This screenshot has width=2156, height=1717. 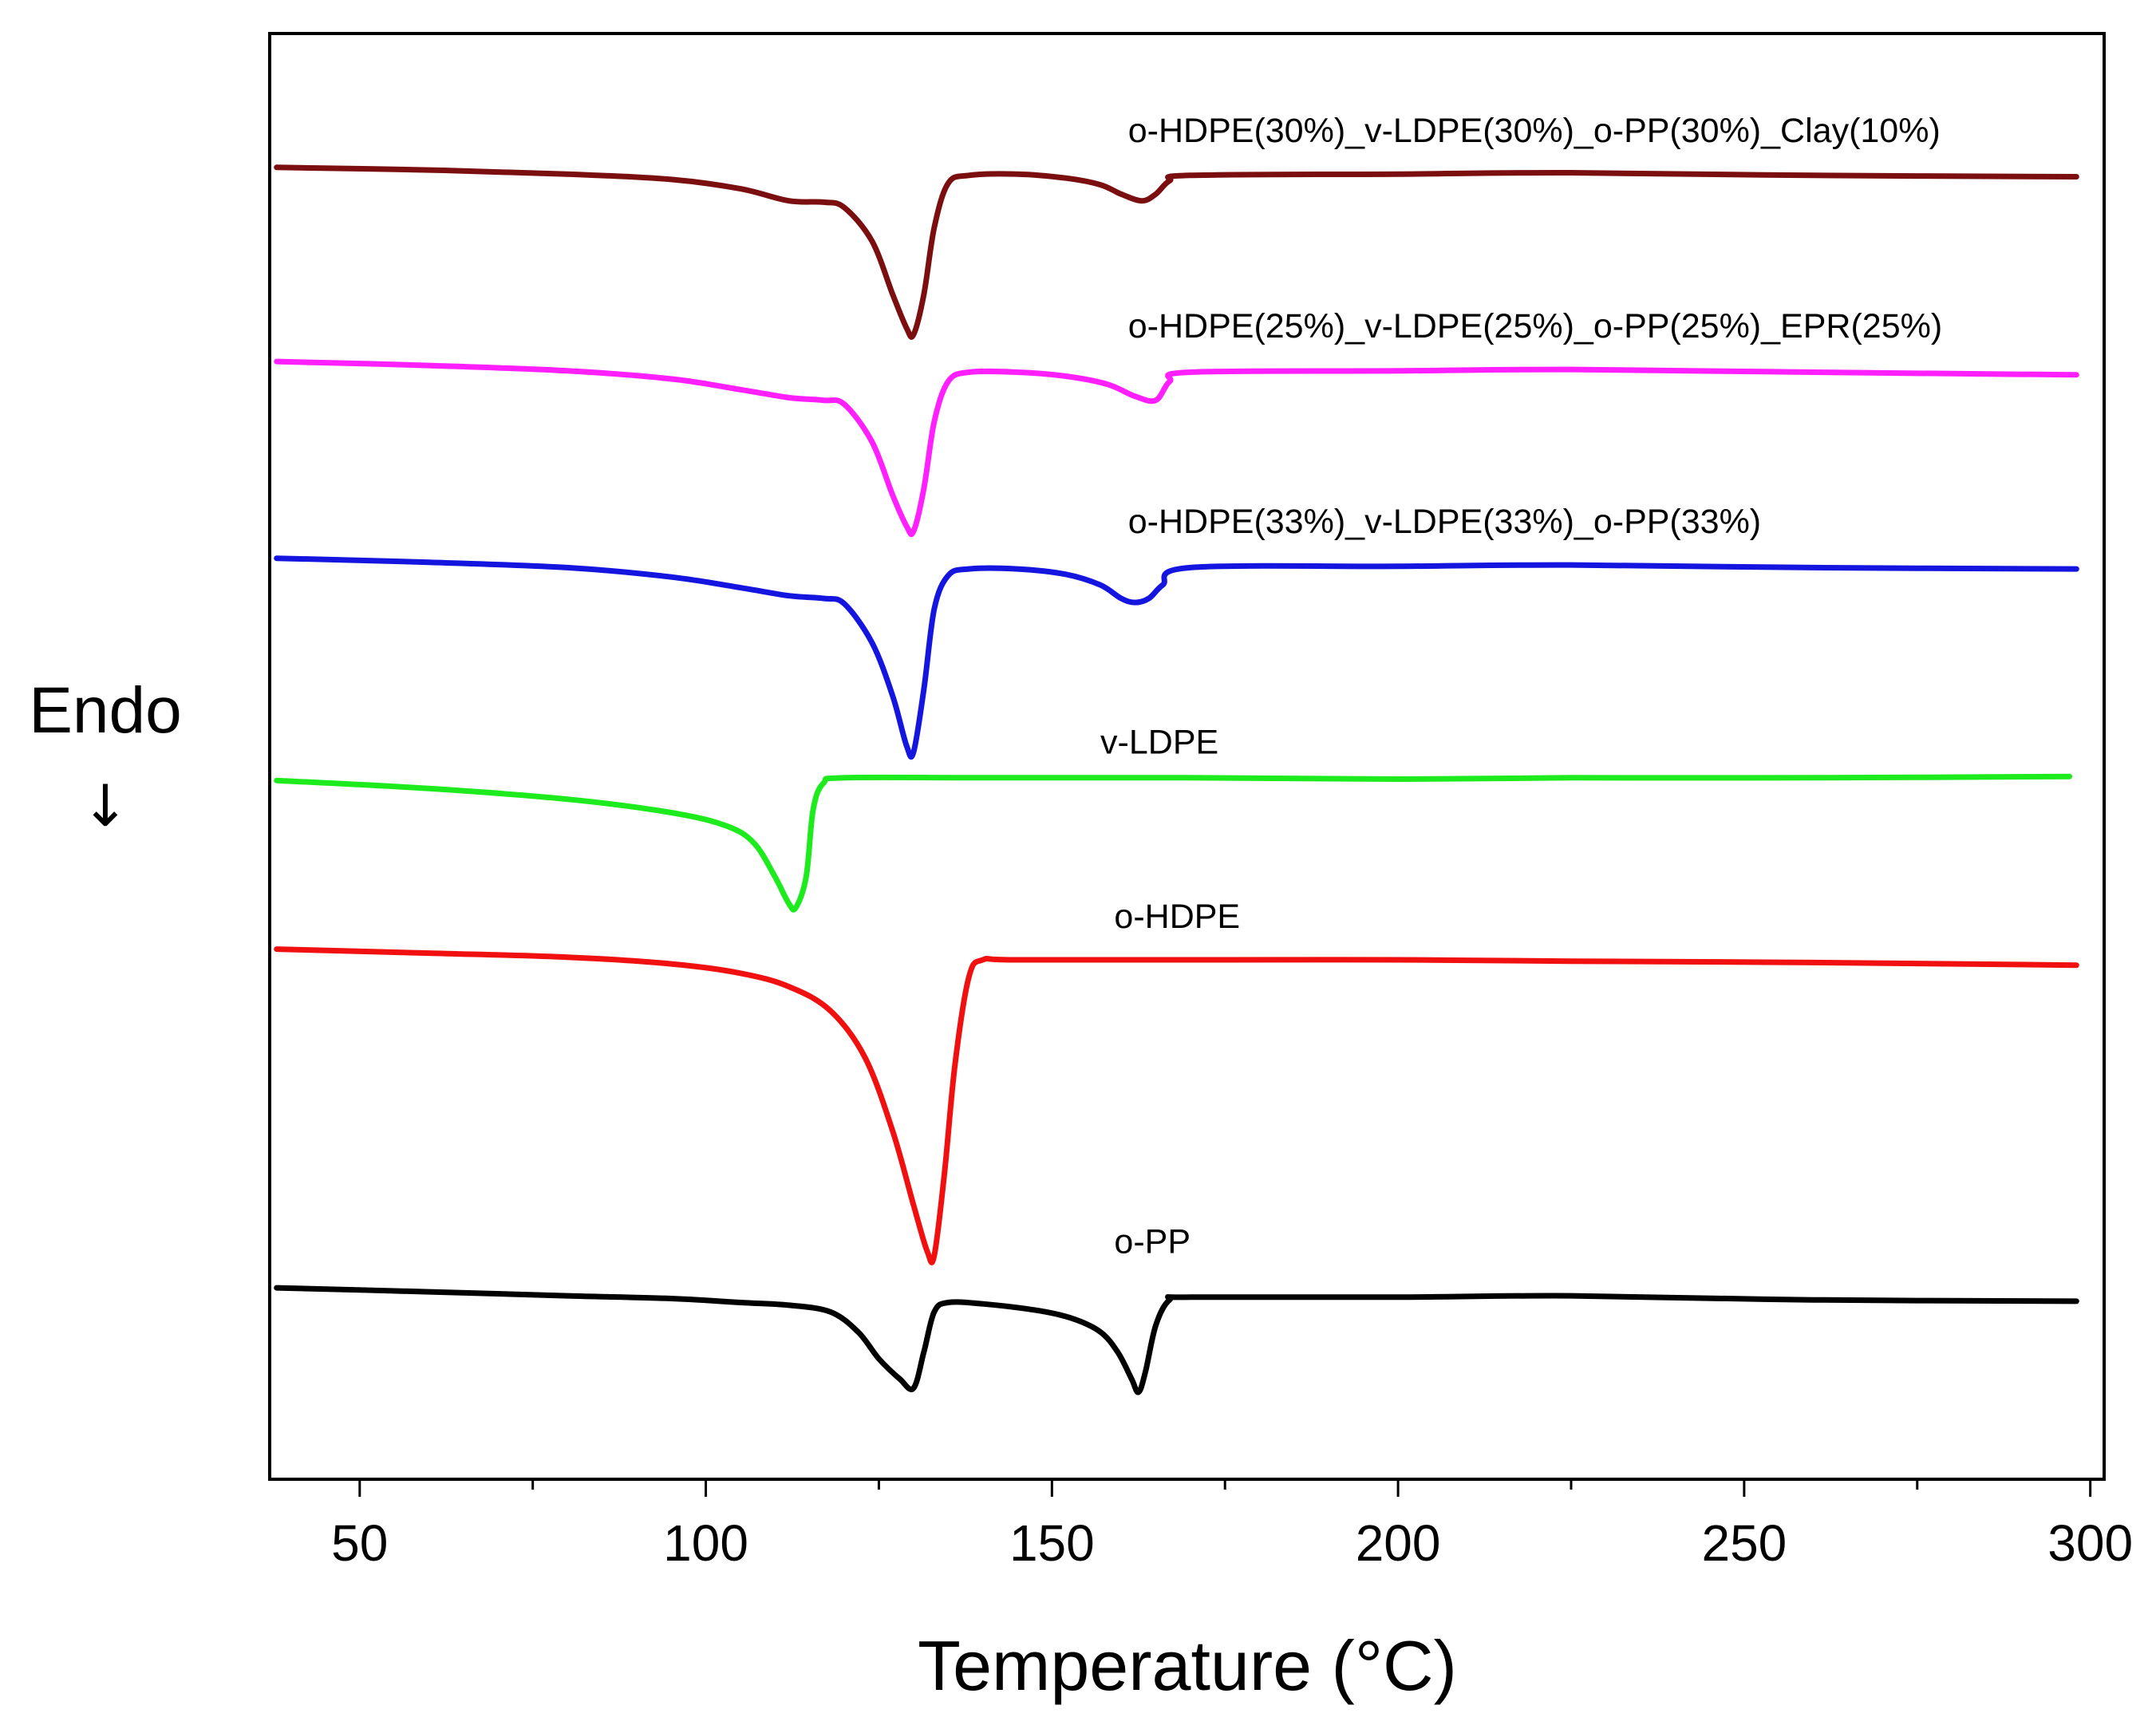 What do you see at coordinates (1177, 917) in the screenshot?
I see `series-label-4: o-HDPE` at bounding box center [1177, 917].